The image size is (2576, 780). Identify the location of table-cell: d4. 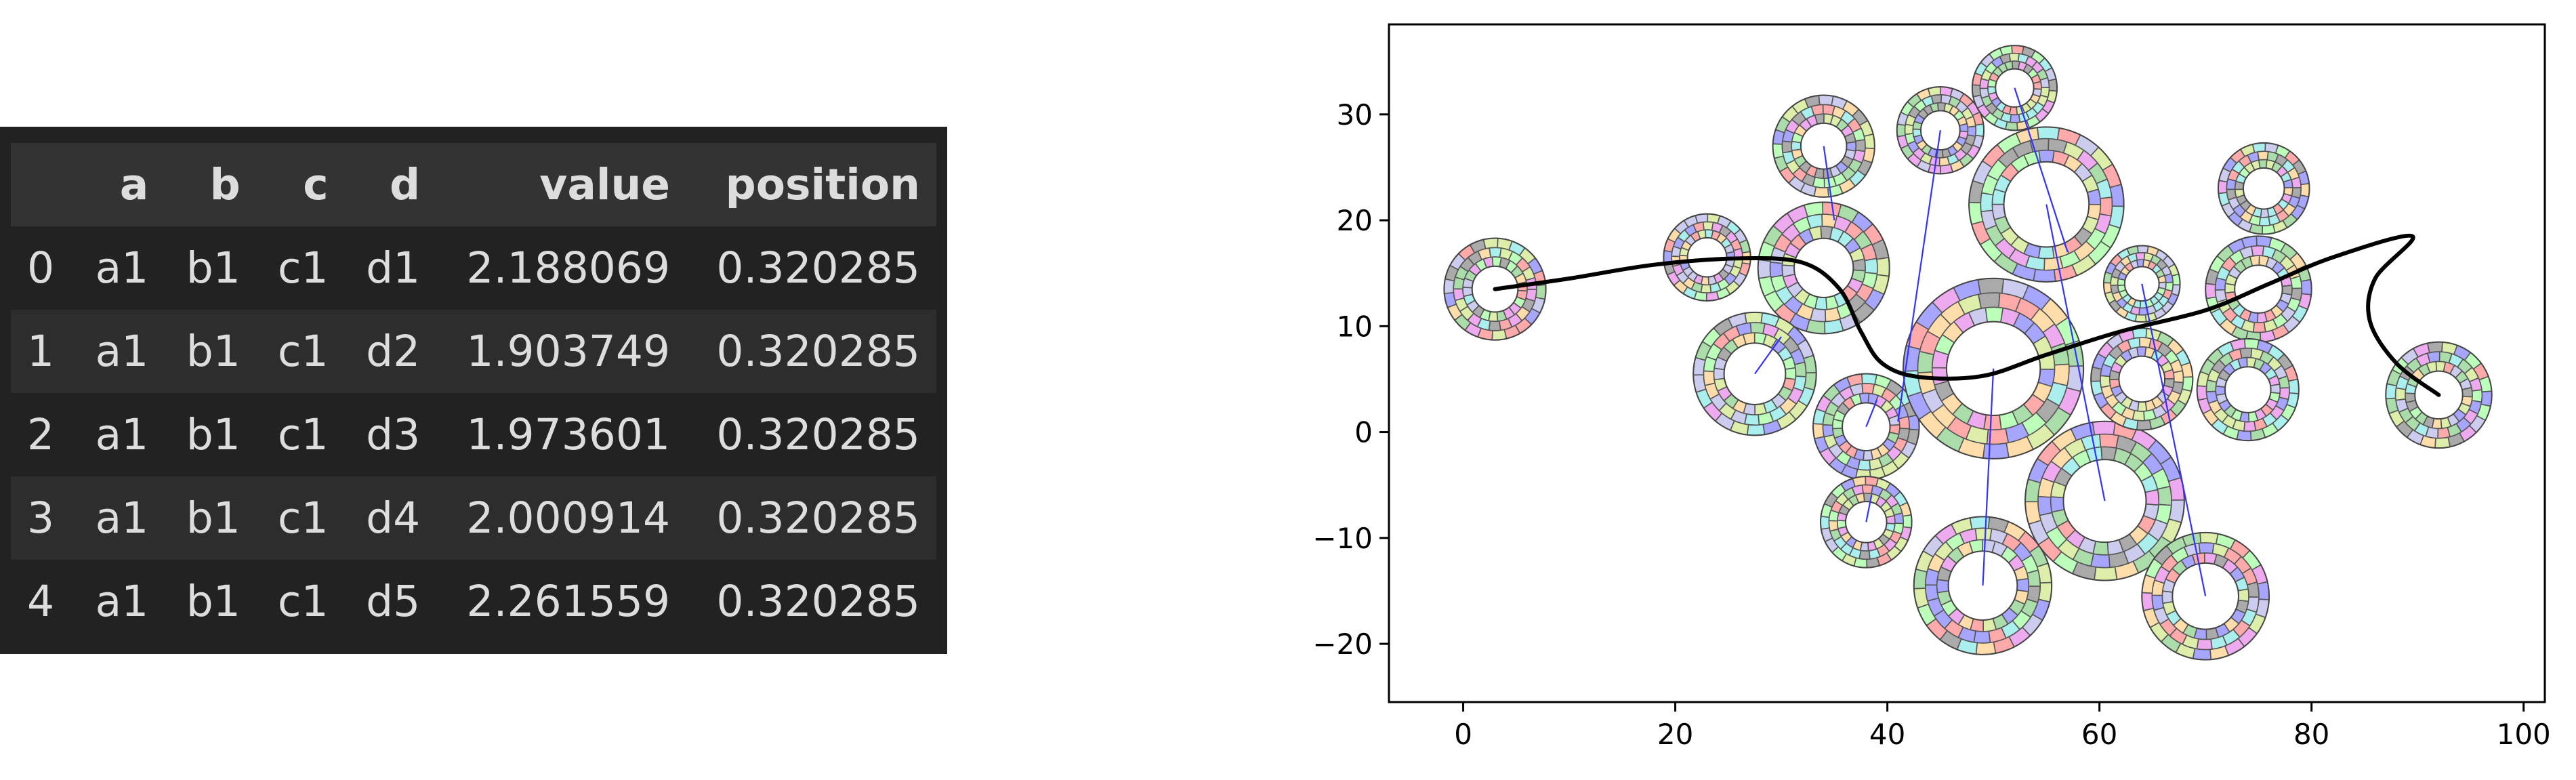
(390, 518).